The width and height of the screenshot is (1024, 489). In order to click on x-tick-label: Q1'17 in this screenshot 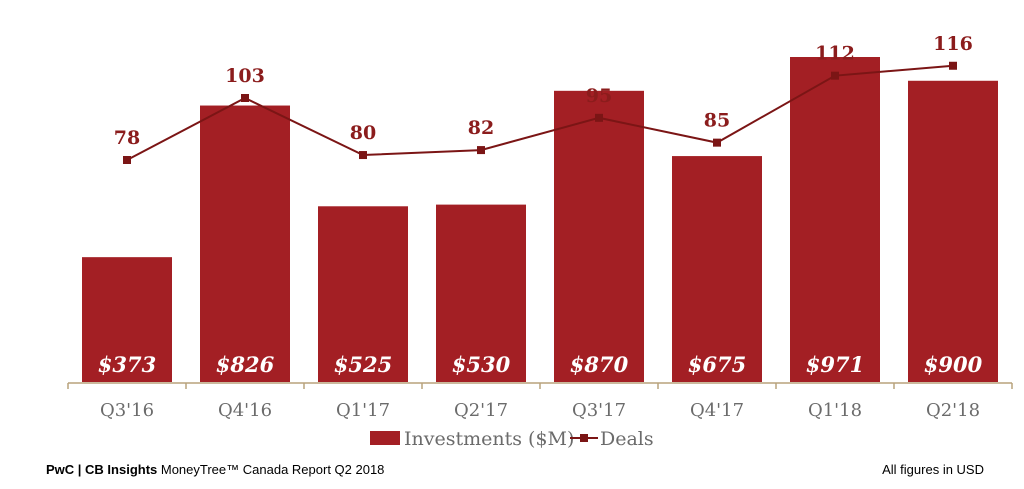, I will do `click(363, 410)`.